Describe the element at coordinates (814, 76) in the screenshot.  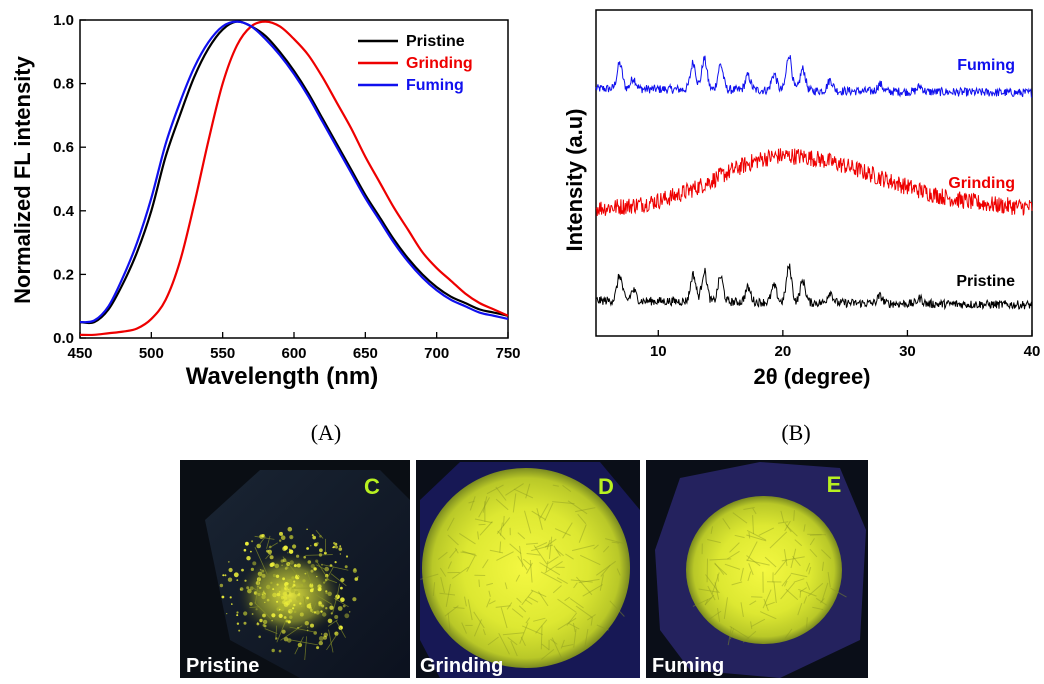
I see `panel-b-line-fuming` at that location.